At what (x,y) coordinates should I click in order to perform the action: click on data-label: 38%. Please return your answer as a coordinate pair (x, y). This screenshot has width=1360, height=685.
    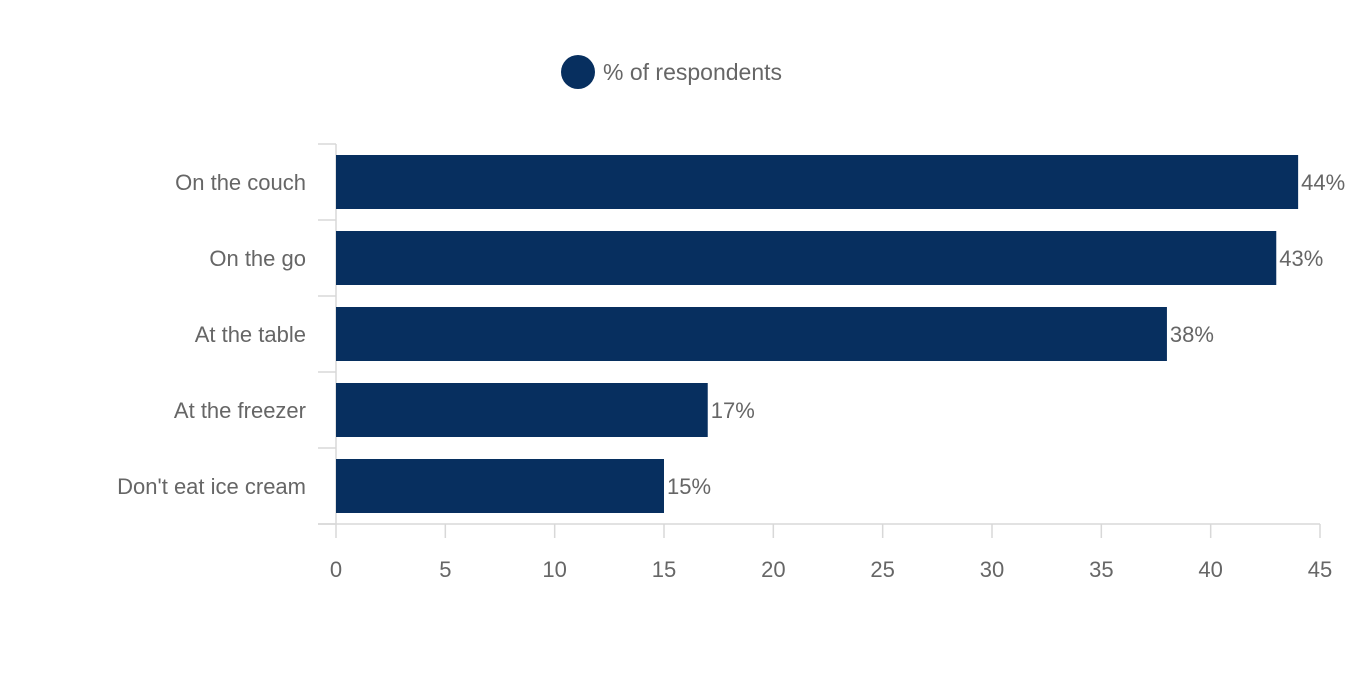
    Looking at the image, I should click on (1192, 334).